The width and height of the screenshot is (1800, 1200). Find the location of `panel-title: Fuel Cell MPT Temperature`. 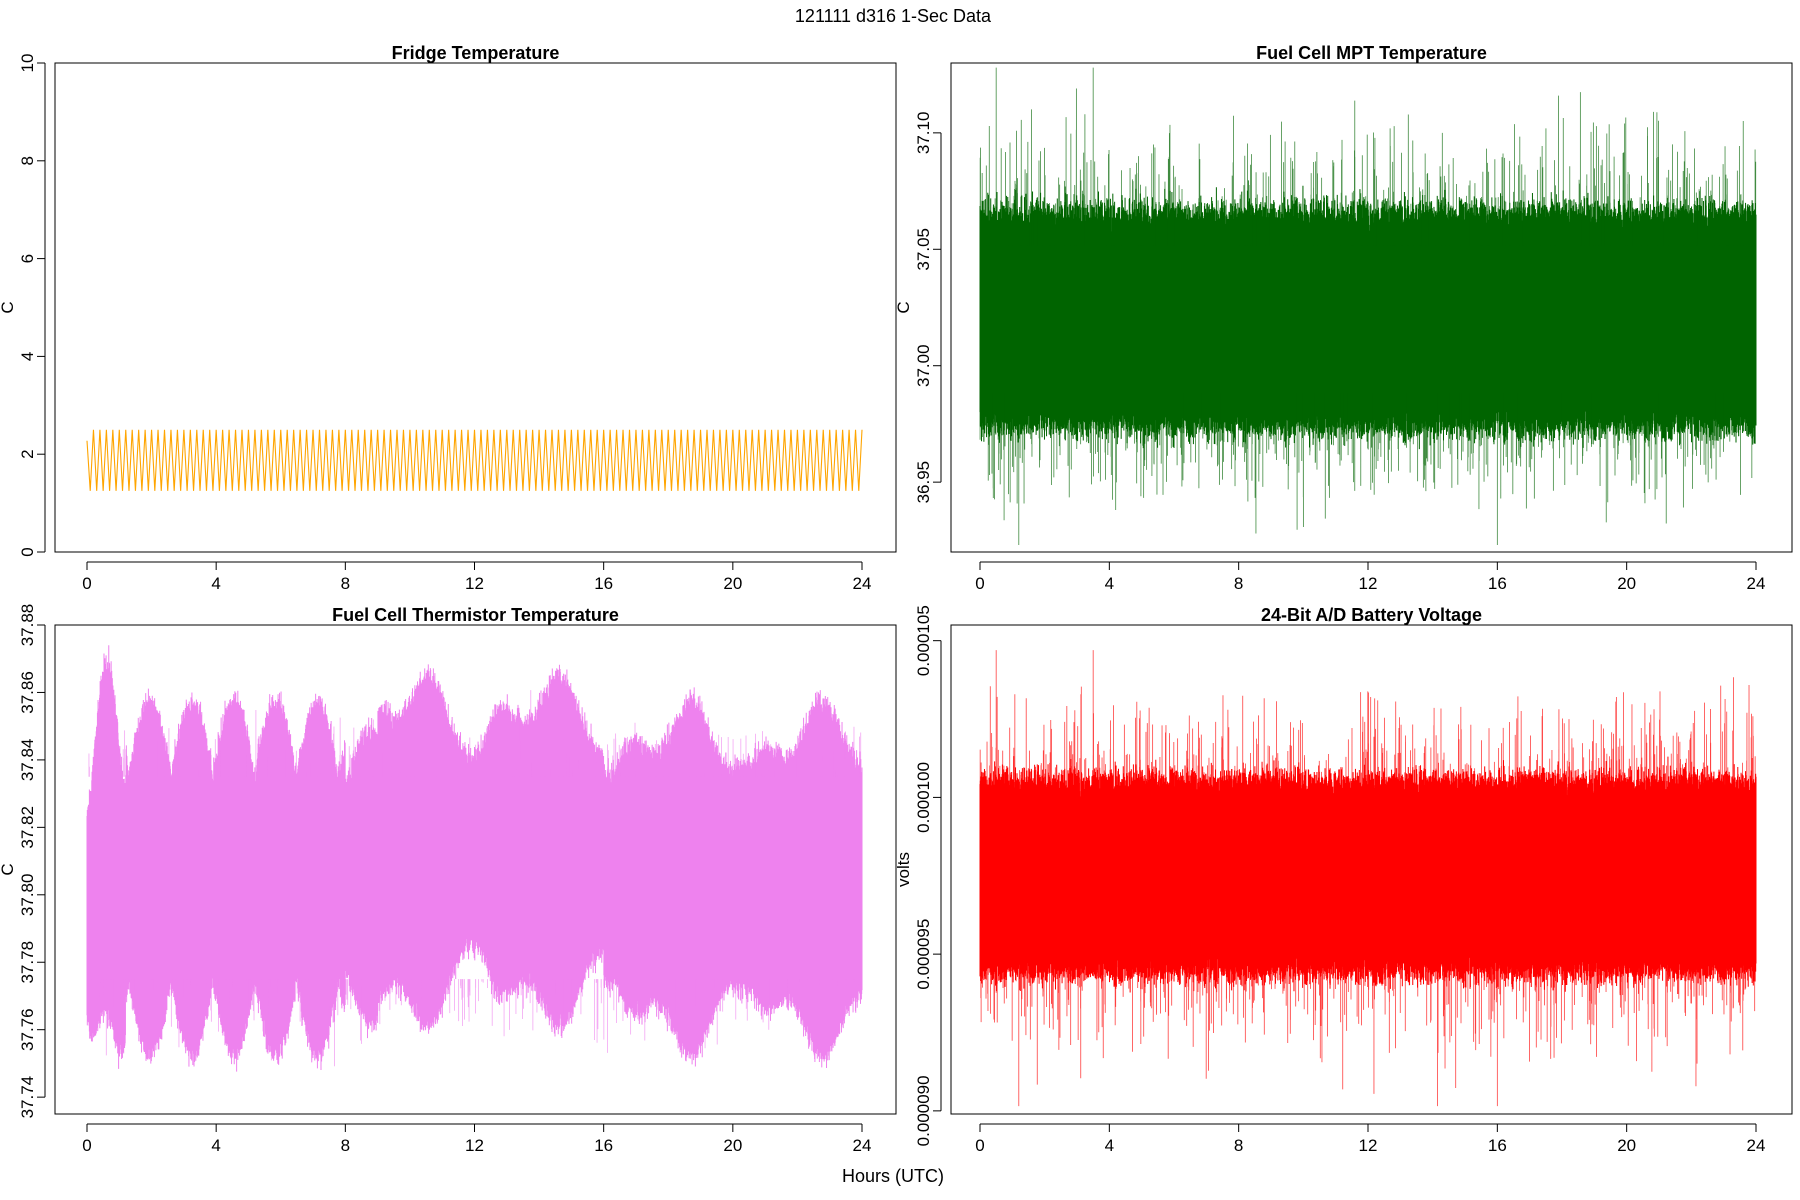

panel-title: Fuel Cell MPT Temperature is located at coordinates (1371, 53).